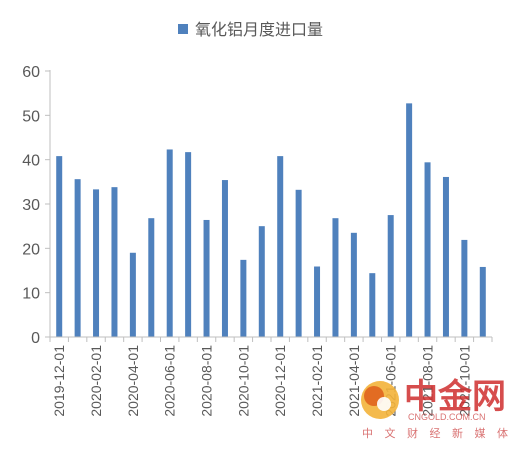 Image resolution: width=514 pixels, height=450 pixels. Describe the element at coordinates (455, 397) in the screenshot. I see `watermark-brand: 中金网` at that location.